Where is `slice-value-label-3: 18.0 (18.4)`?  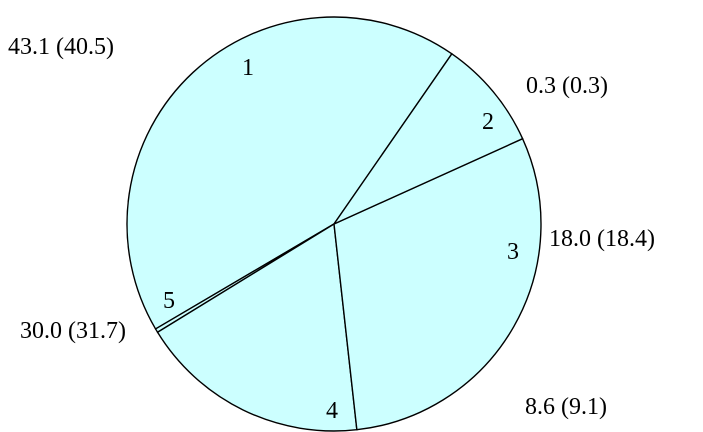
slice-value-label-3: 18.0 (18.4) is located at coordinates (602, 239).